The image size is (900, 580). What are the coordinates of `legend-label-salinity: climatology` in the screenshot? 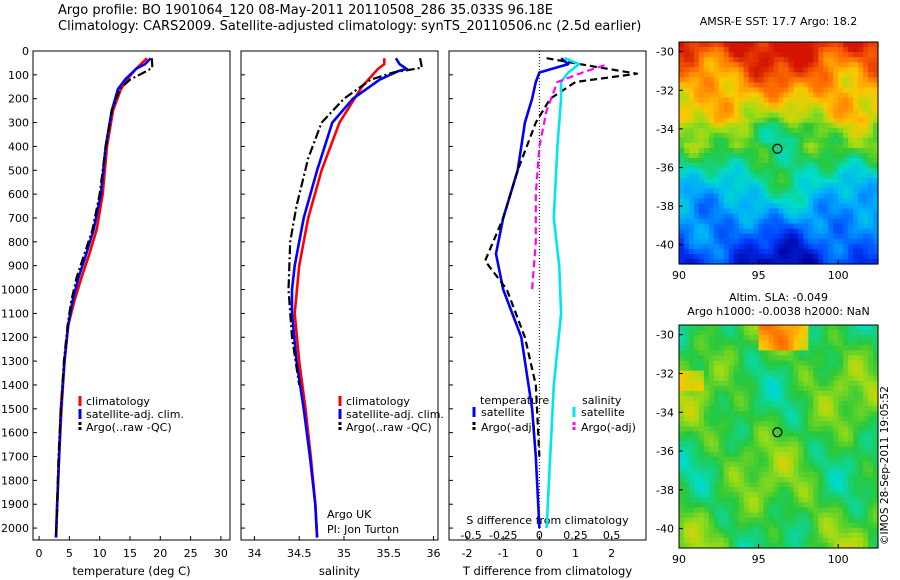 It's located at (378, 401).